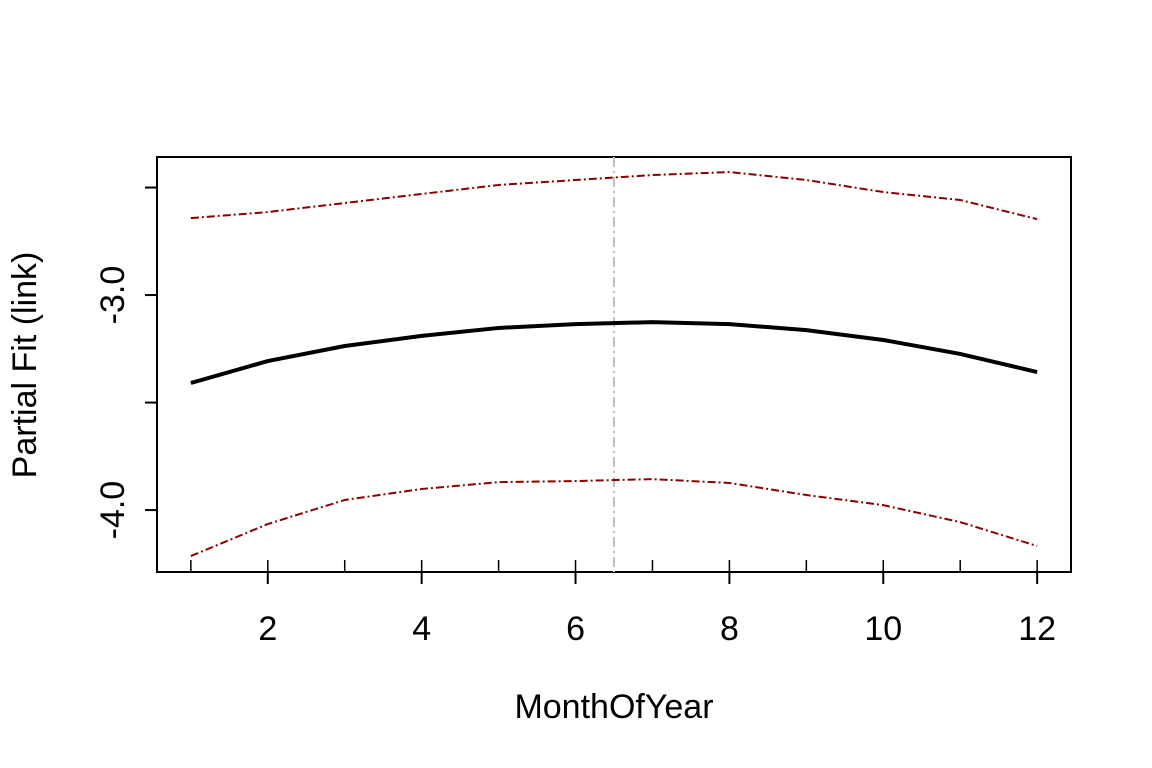  What do you see at coordinates (729, 629) in the screenshot?
I see `x-tick-label: 8` at bounding box center [729, 629].